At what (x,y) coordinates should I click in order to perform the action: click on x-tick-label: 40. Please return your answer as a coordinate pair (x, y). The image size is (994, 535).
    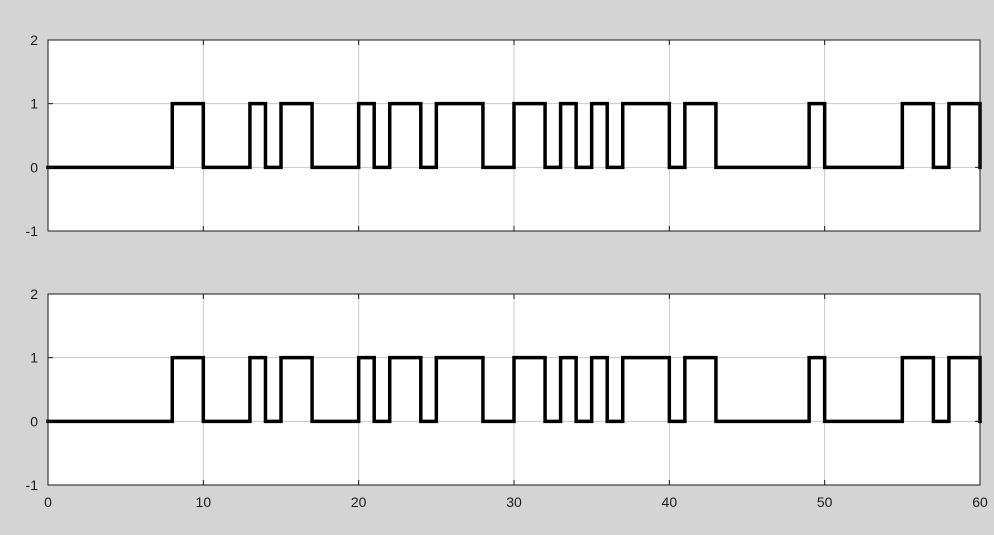
    Looking at the image, I should click on (670, 502).